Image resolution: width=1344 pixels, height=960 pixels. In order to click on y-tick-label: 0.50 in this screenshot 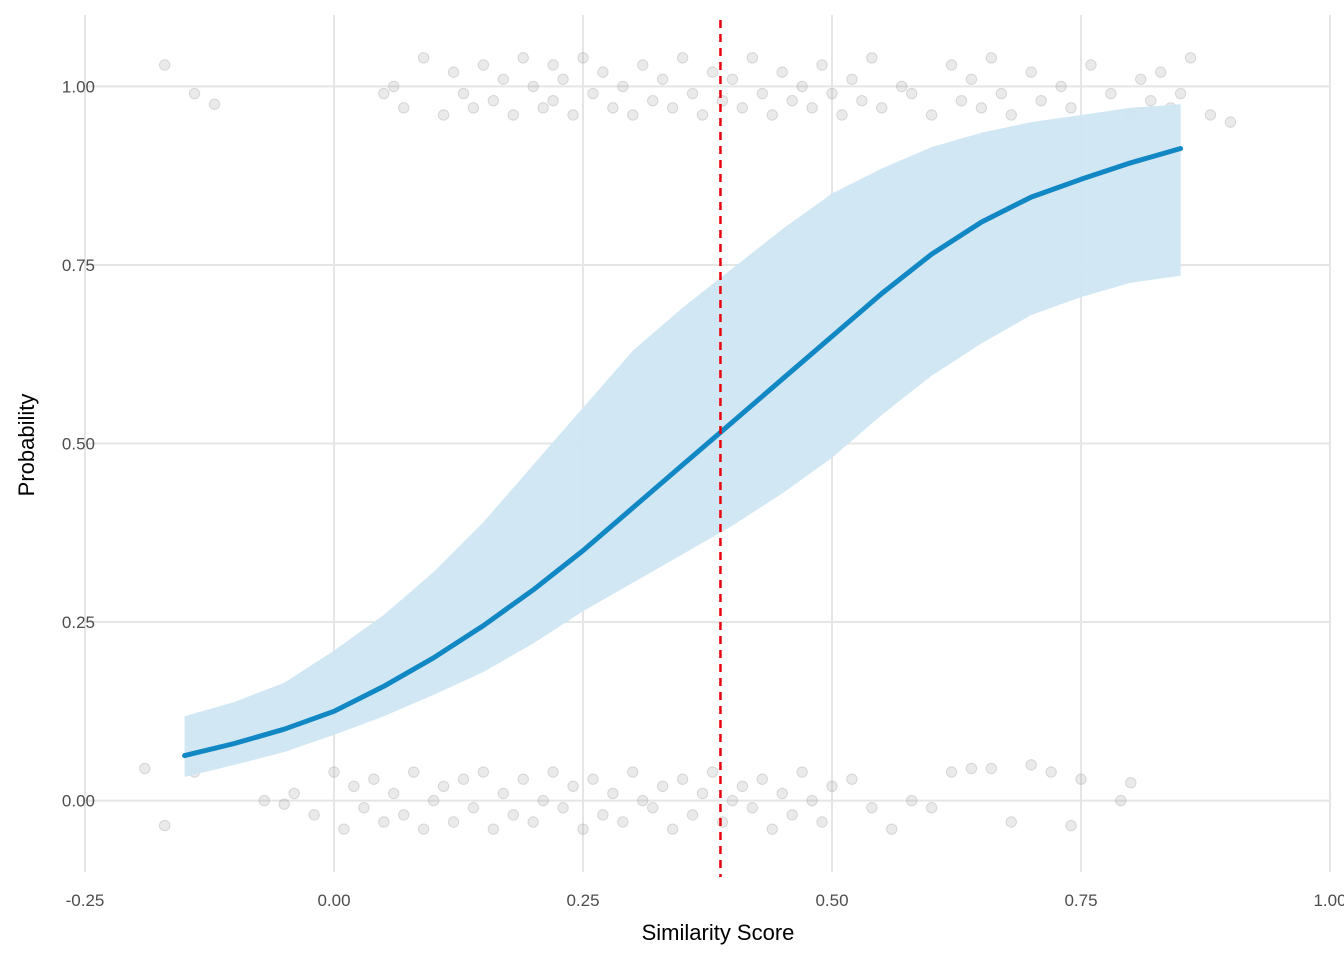, I will do `click(78, 444)`.